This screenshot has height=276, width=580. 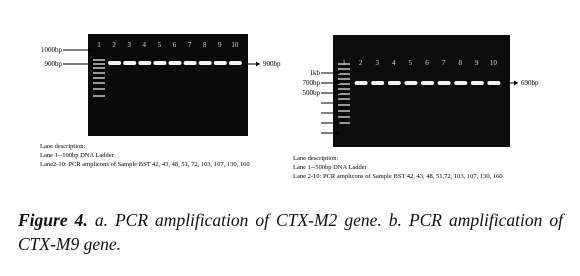 What do you see at coordinates (52, 50) in the screenshot?
I see `marker-label: 1000bp` at bounding box center [52, 50].